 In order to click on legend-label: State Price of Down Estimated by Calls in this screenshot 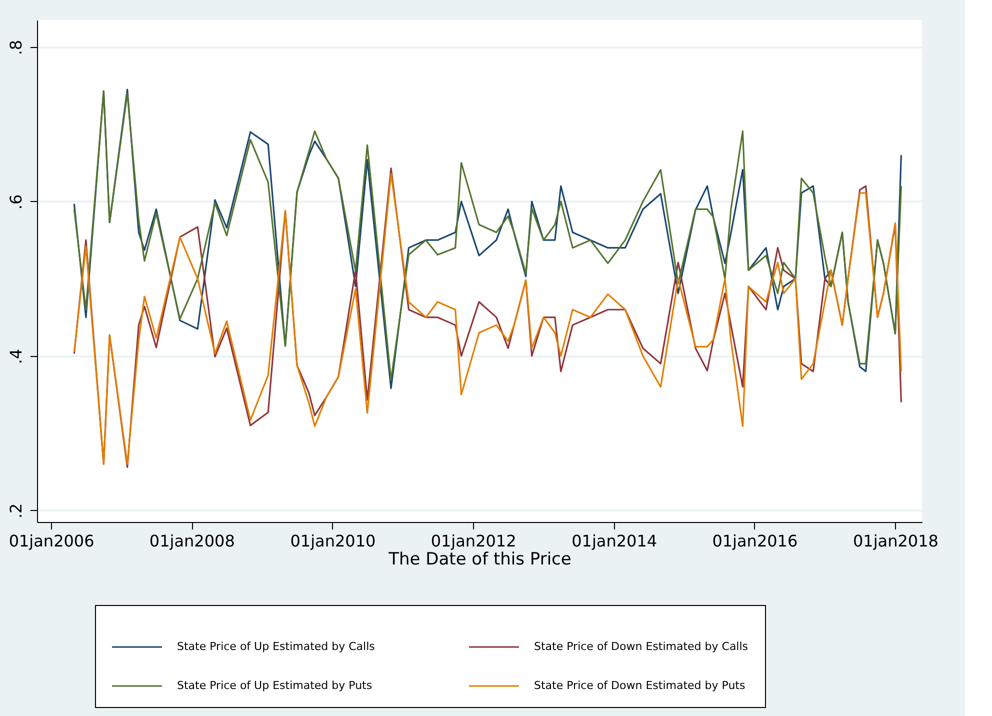, I will do `click(641, 646)`.